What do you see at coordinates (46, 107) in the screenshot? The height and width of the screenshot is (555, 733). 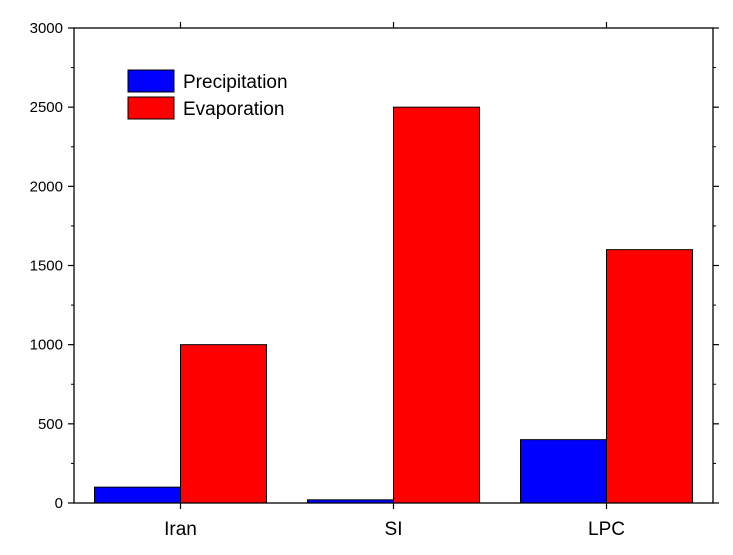 I see `y-tick-label: 2500` at bounding box center [46, 107].